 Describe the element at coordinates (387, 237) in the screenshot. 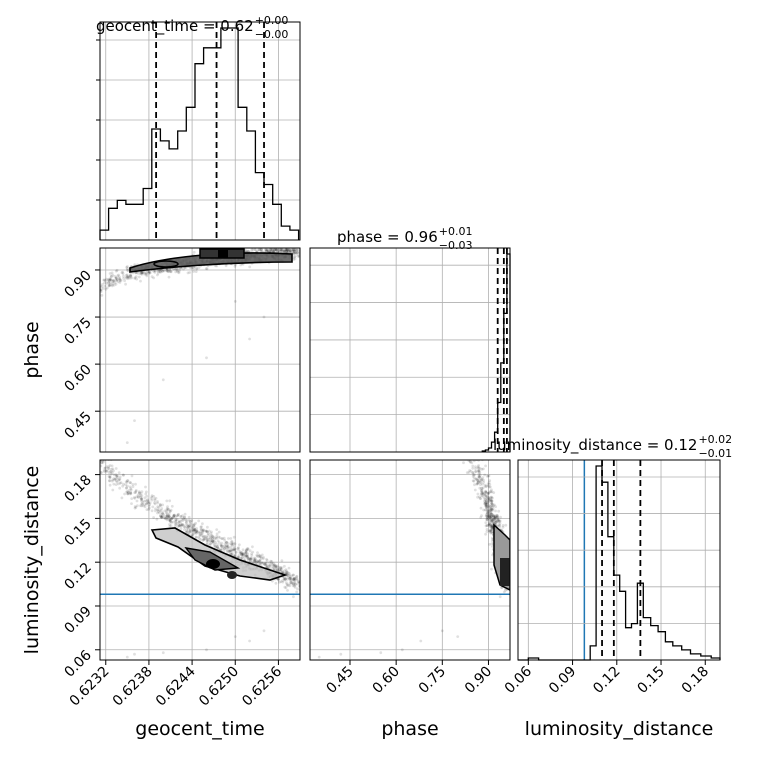

I see `title-text: phase = 0.96` at that location.